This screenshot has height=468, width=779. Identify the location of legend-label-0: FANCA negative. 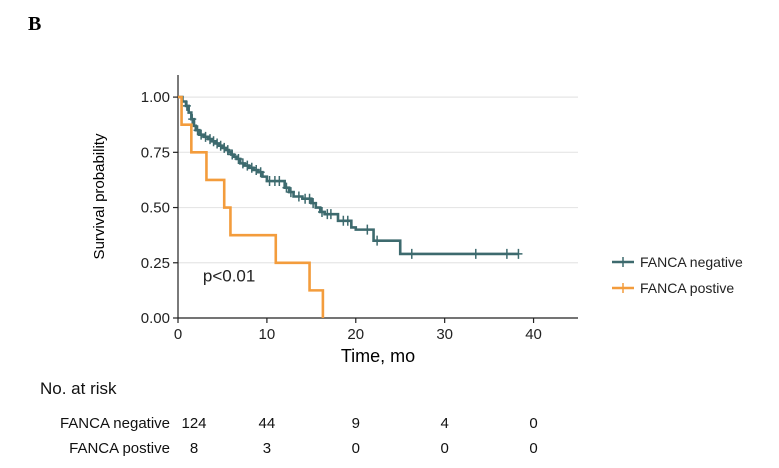
(691, 262).